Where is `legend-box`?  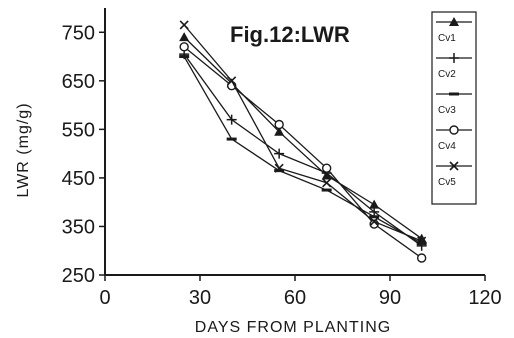 legend-box is located at coordinates (454, 108).